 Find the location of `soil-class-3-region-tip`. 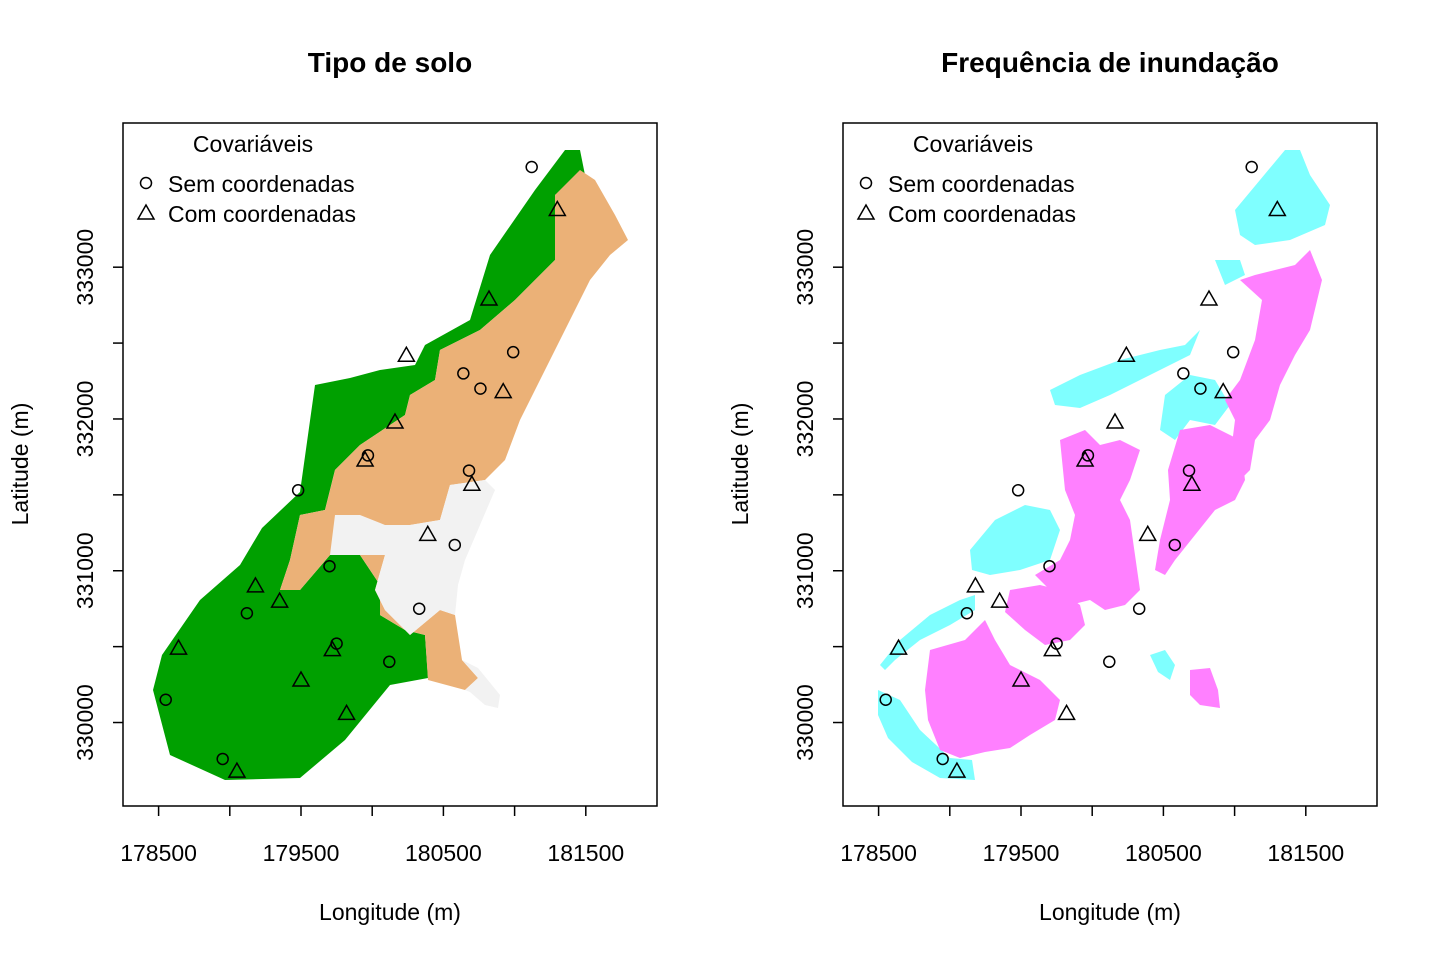

soil-class-3-region-tip is located at coordinates (481, 684).